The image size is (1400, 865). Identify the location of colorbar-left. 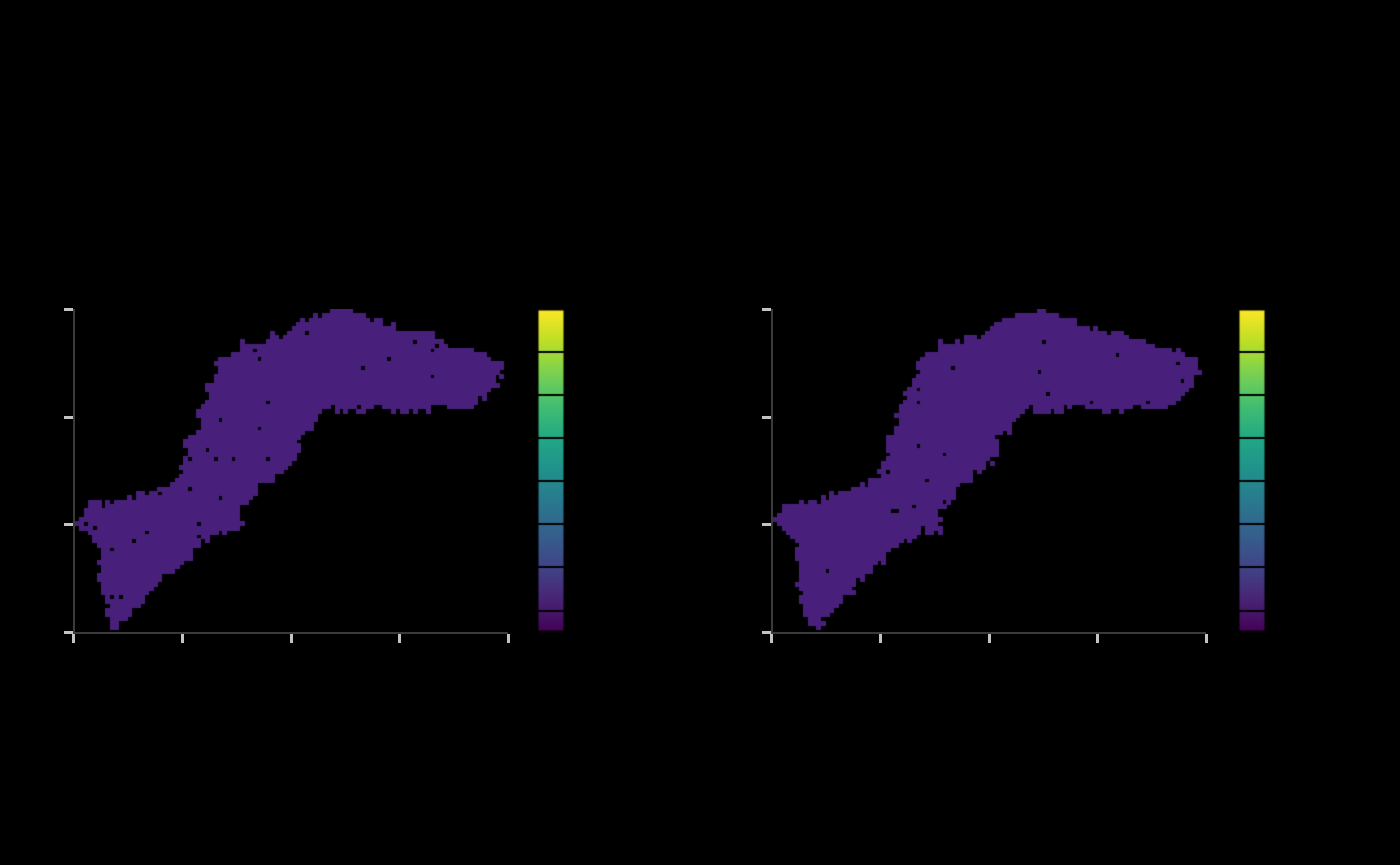
(551, 470).